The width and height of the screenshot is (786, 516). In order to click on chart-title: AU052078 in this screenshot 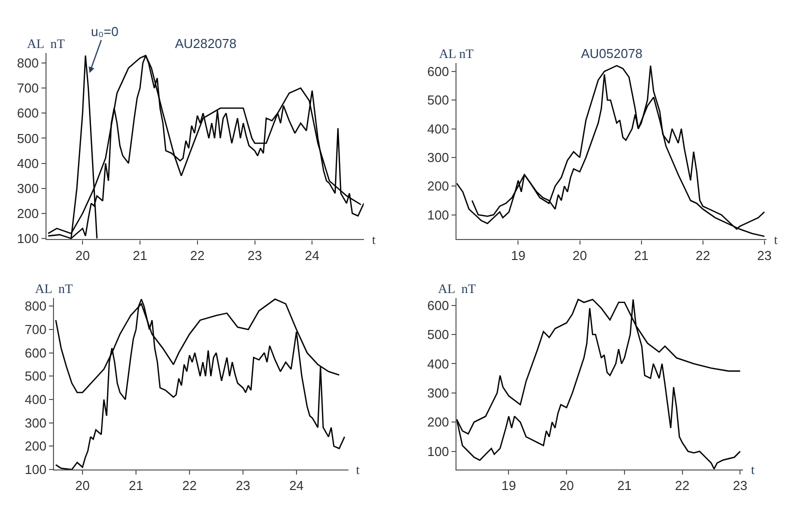, I will do `click(611, 53)`.